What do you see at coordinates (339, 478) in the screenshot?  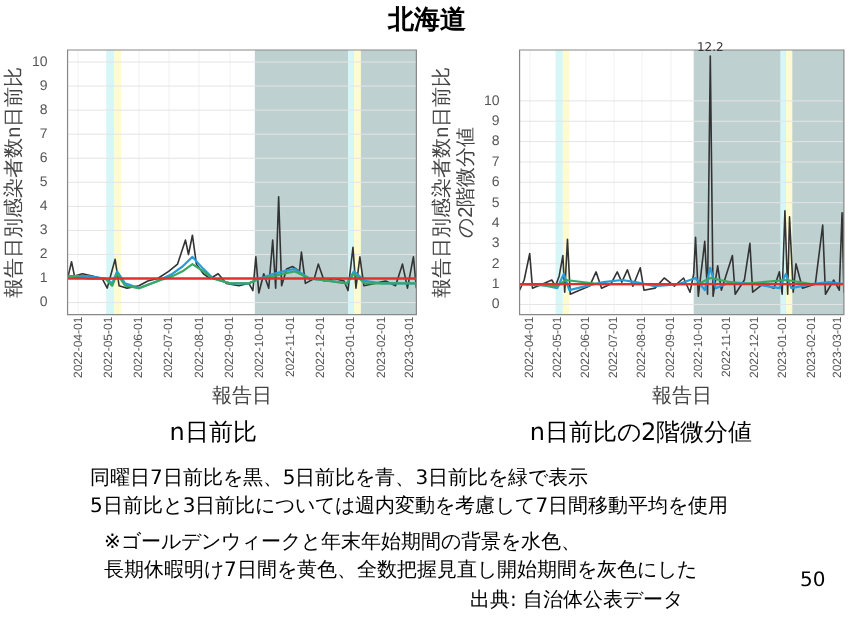 I see `text: 同曜日7日前比を黒、5日前比を青、3日前比を緑で表示` at bounding box center [339, 478].